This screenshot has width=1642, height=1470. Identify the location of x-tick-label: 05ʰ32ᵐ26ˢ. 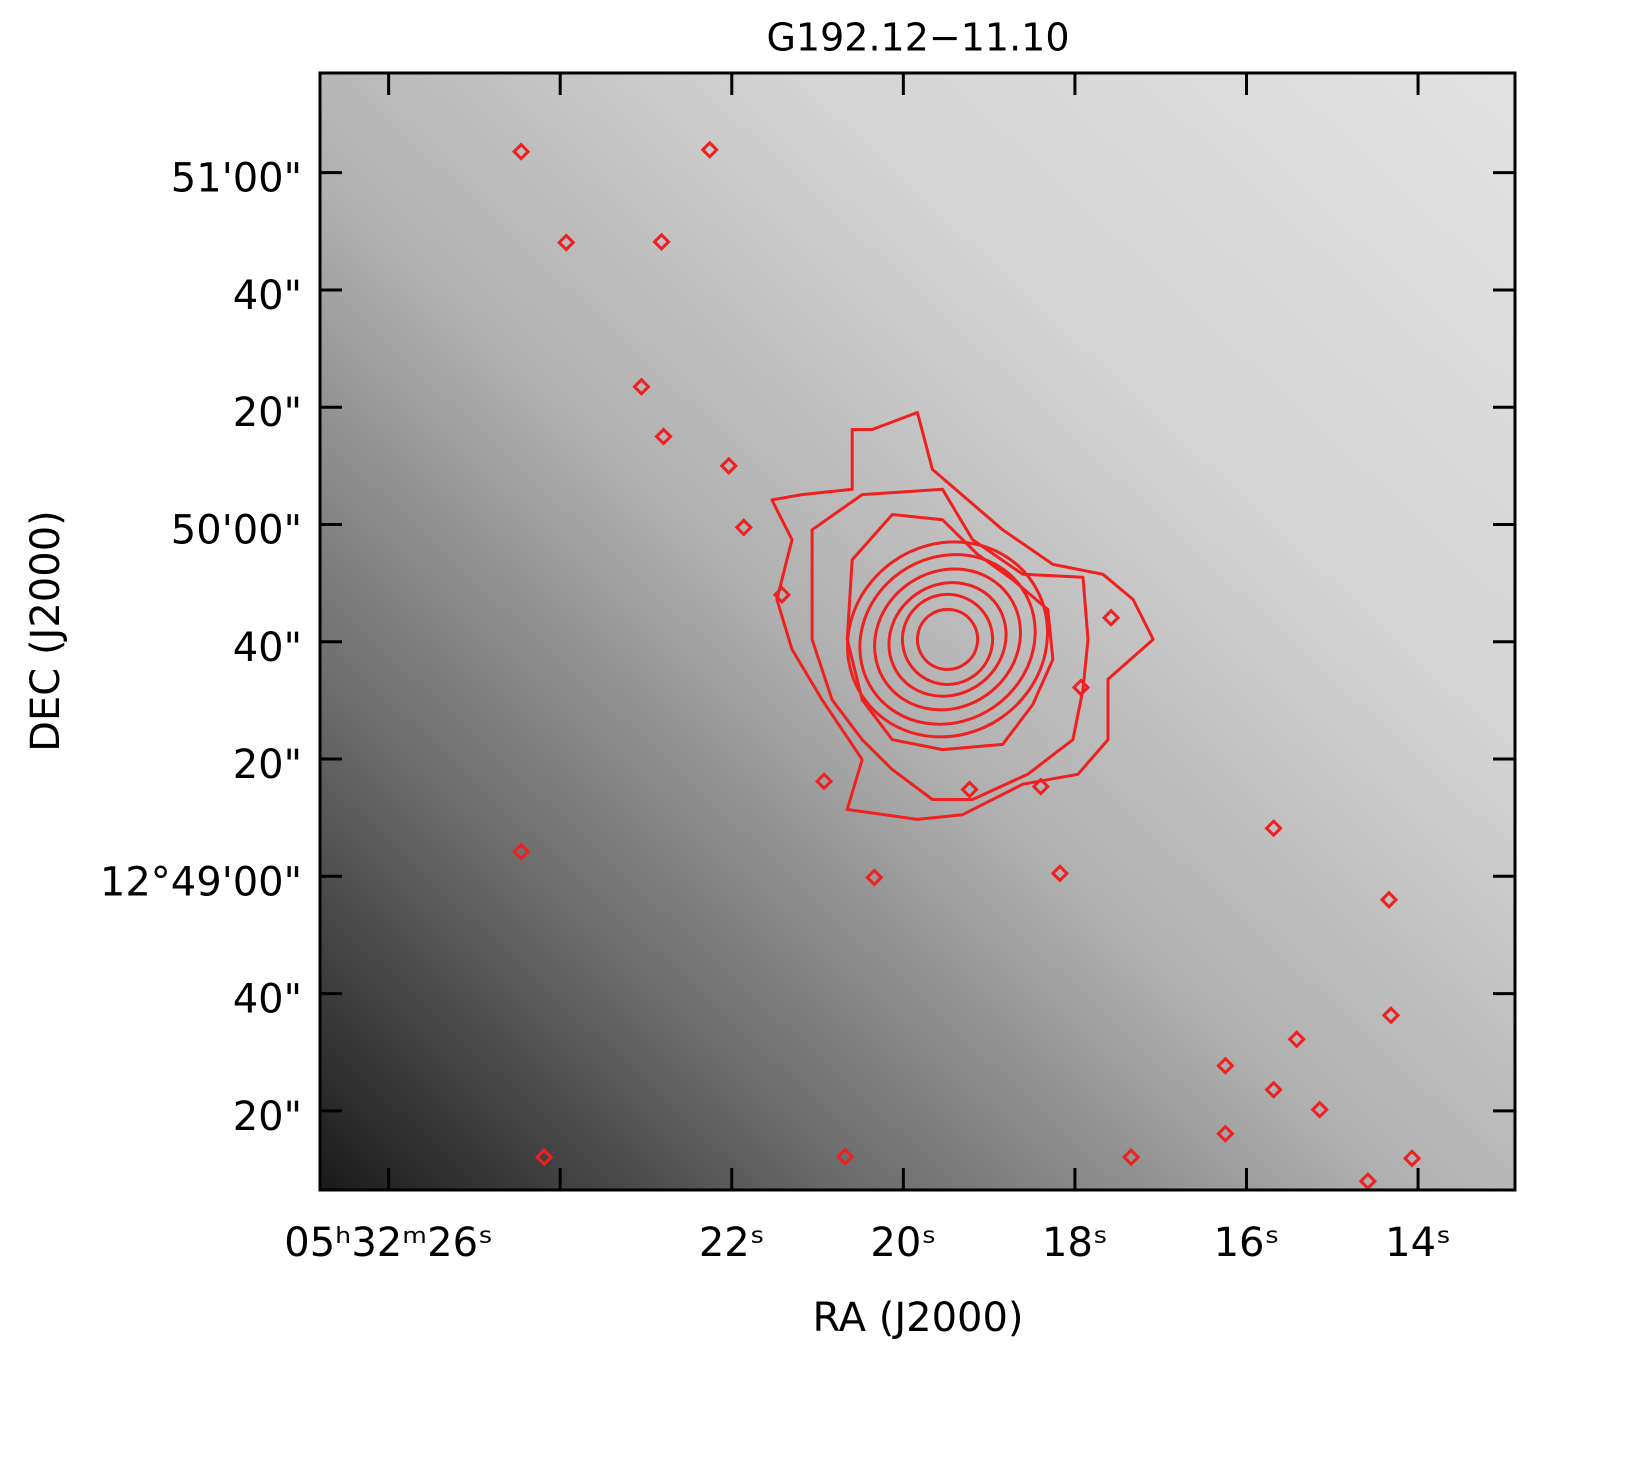
(388, 1243).